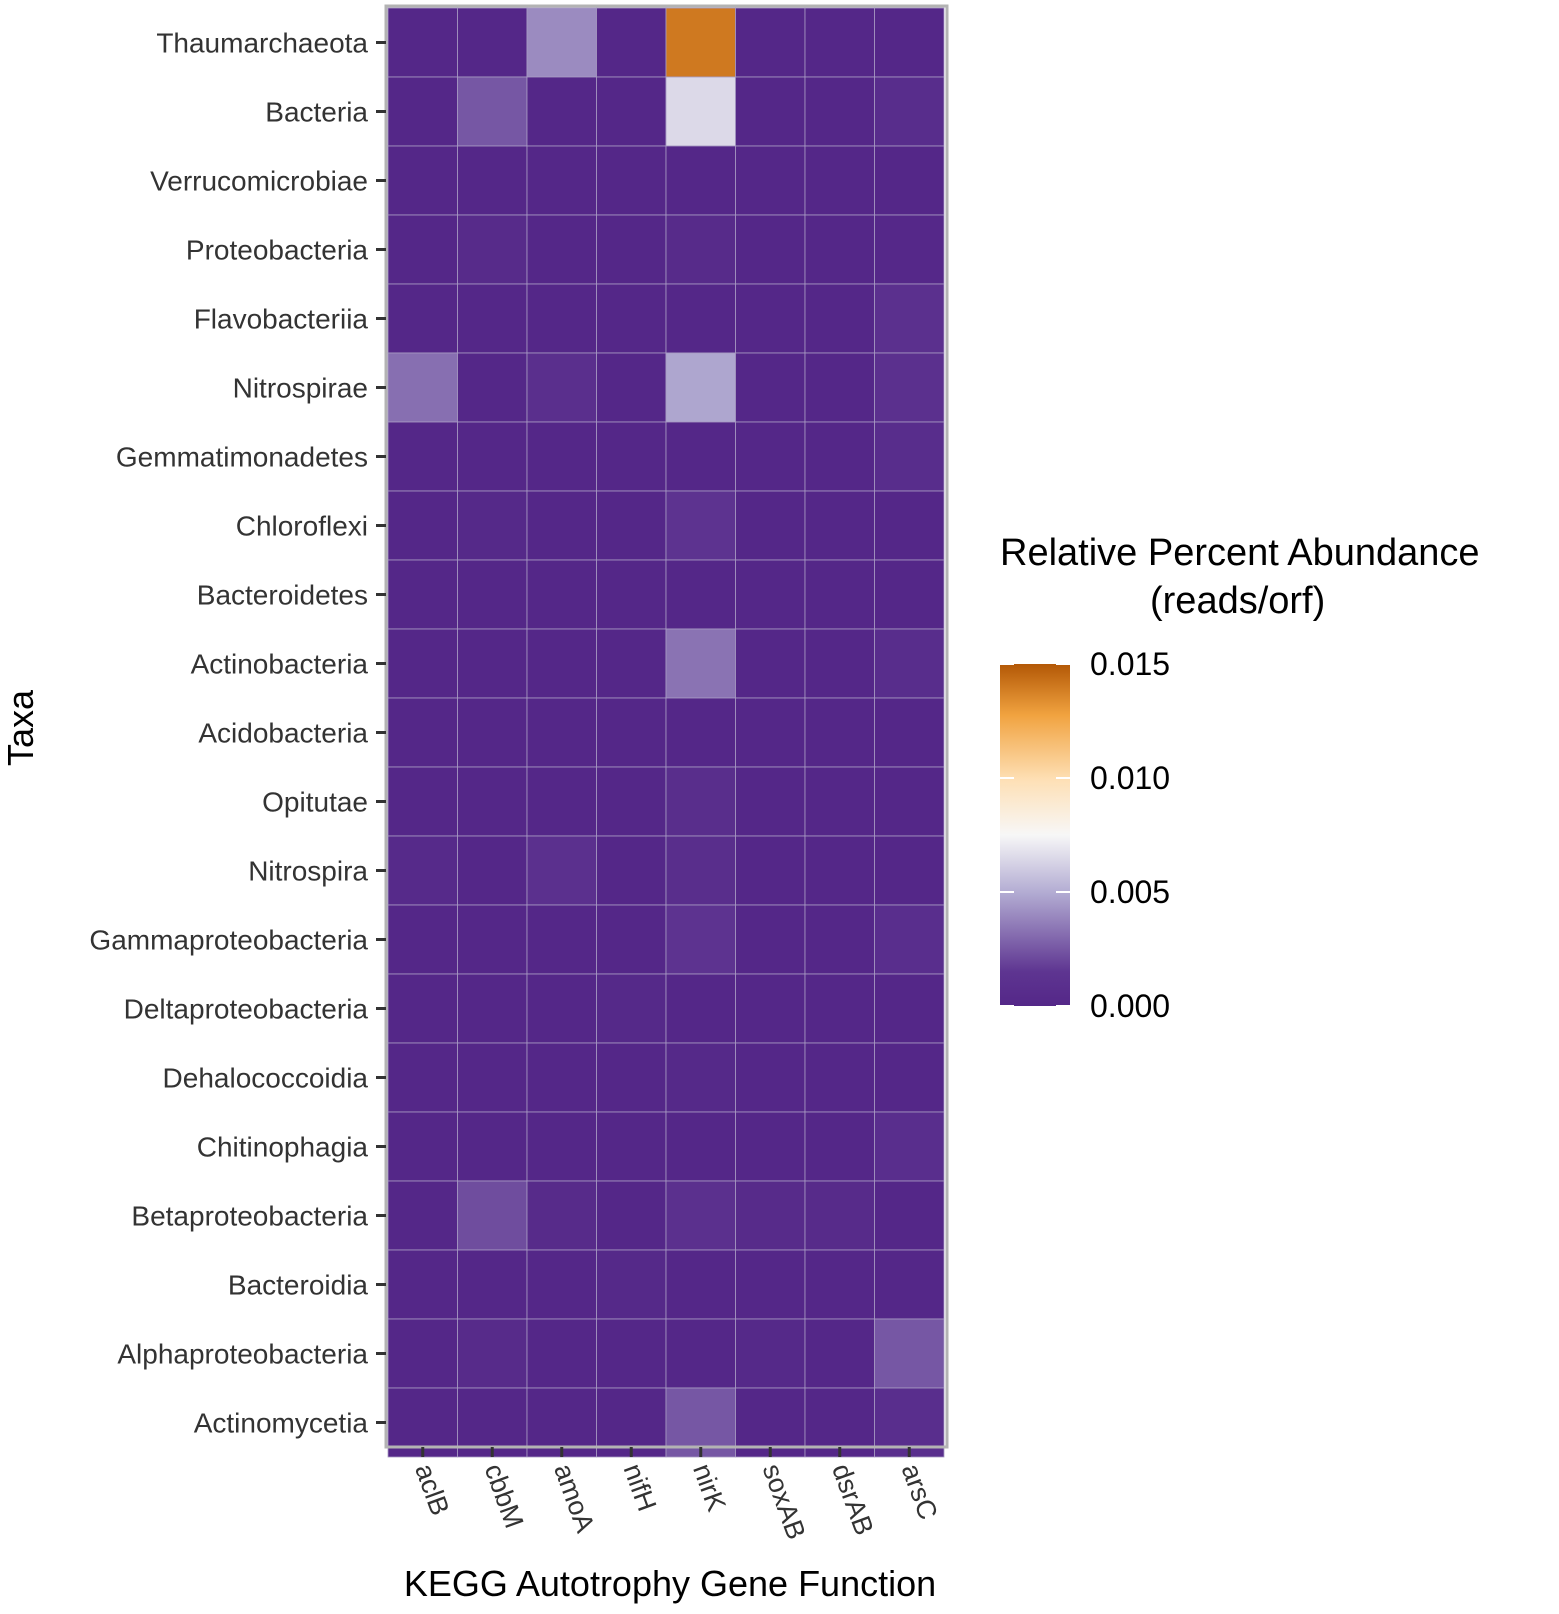 This screenshot has width=1559, height=1614. Describe the element at coordinates (283, 733) in the screenshot. I see `y-tick-label: Acidobacteria` at that location.